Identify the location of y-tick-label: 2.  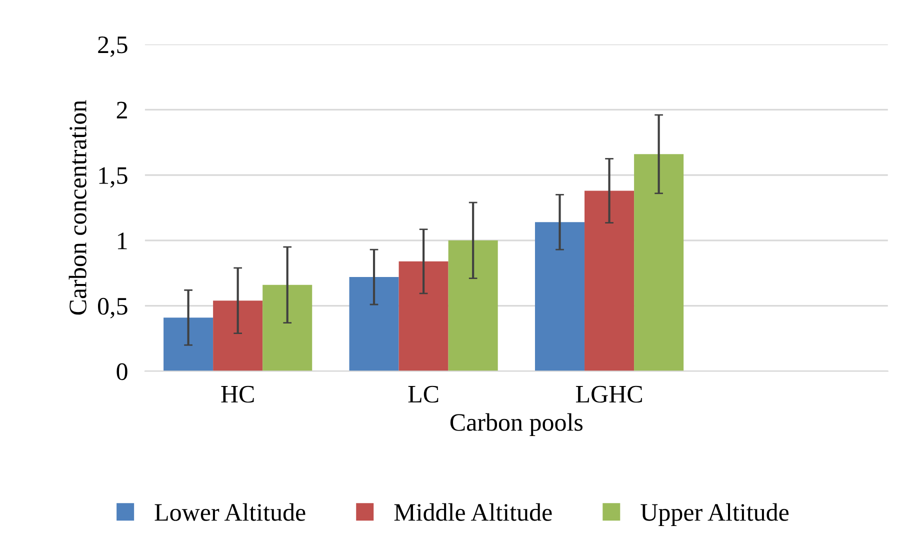
(121, 110).